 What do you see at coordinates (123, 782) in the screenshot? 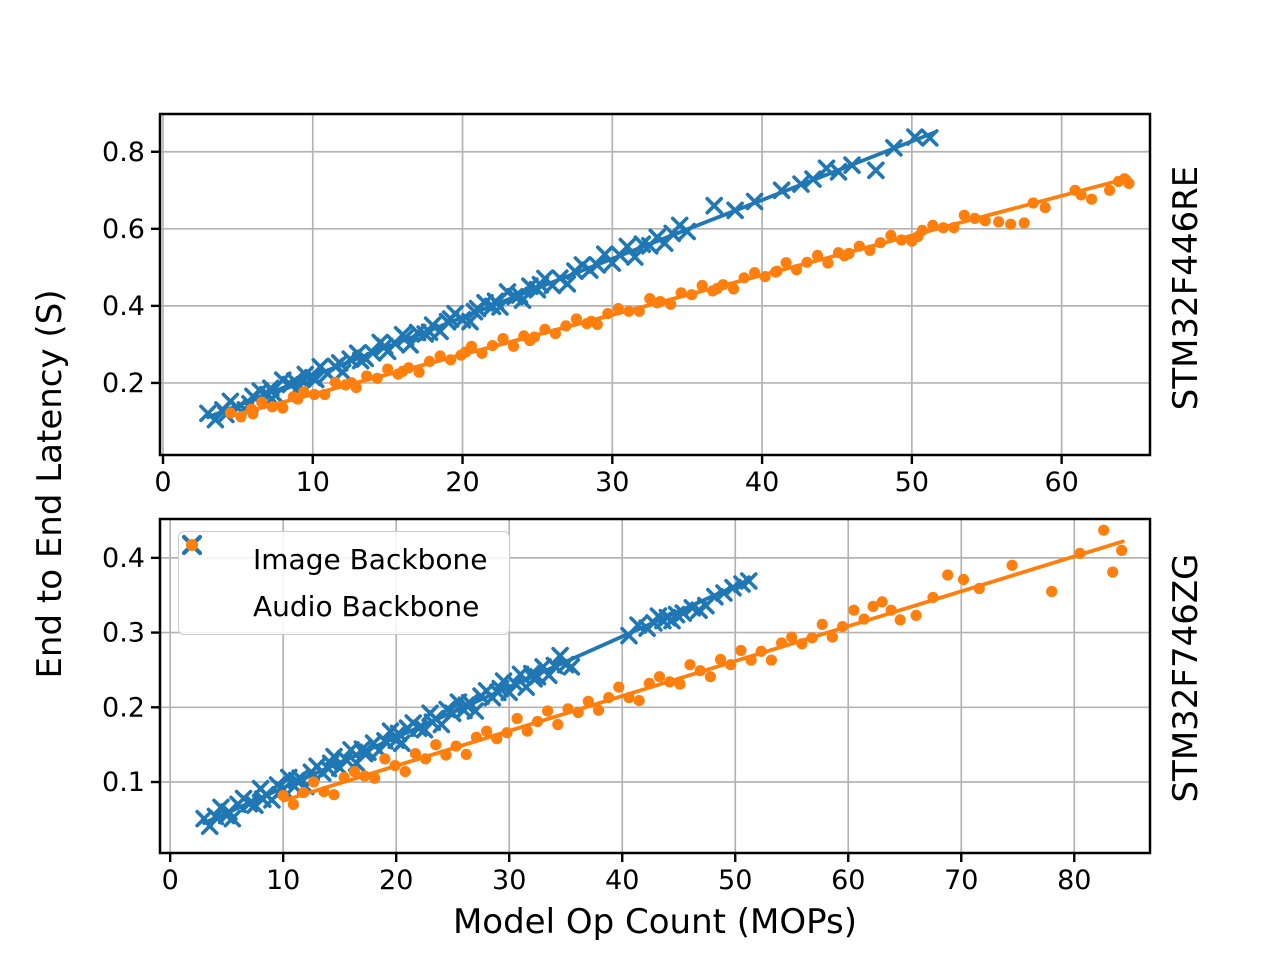
I see `y-tick-label: 0.1` at bounding box center [123, 782].